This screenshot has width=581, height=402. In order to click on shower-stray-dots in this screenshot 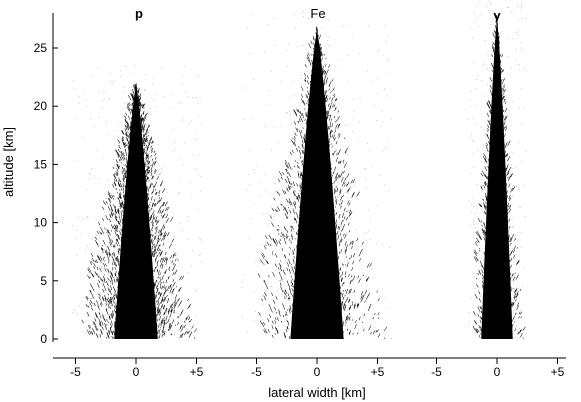, I will do `click(497, 170)`.